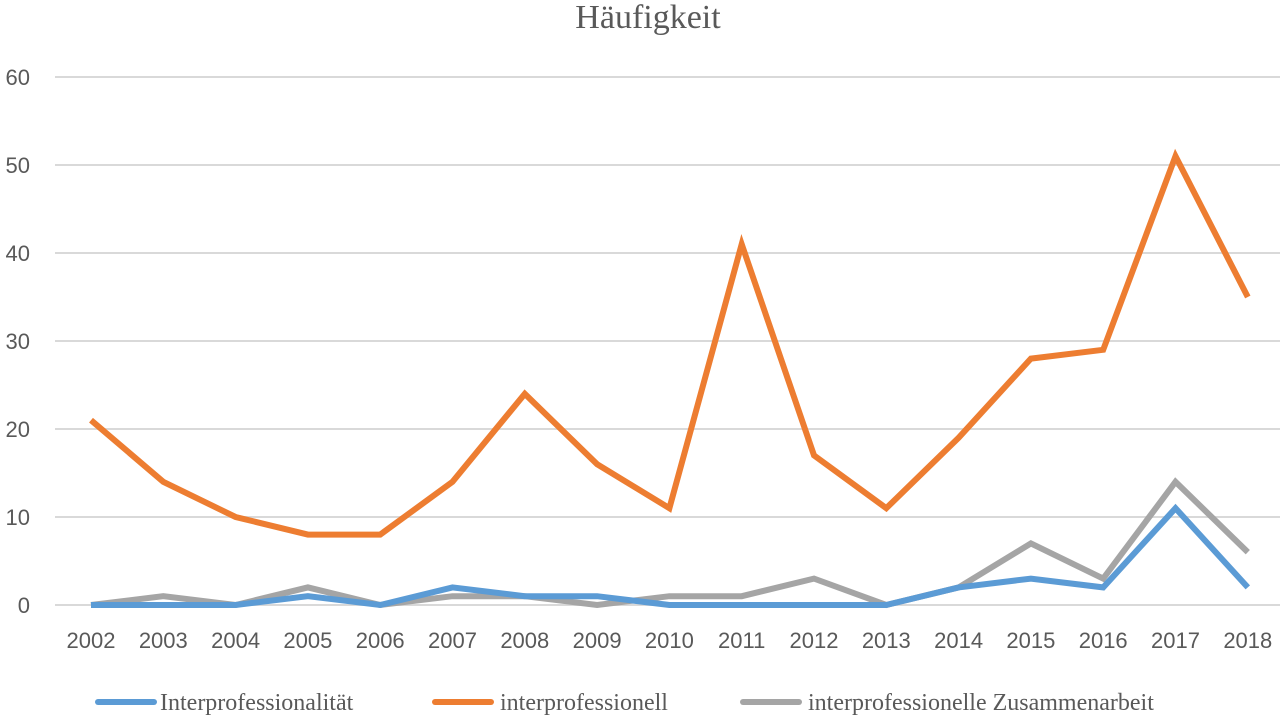 The image size is (1280, 717). Describe the element at coordinates (257, 703) in the screenshot. I see `legend-label: Interprofessionalität` at that location.